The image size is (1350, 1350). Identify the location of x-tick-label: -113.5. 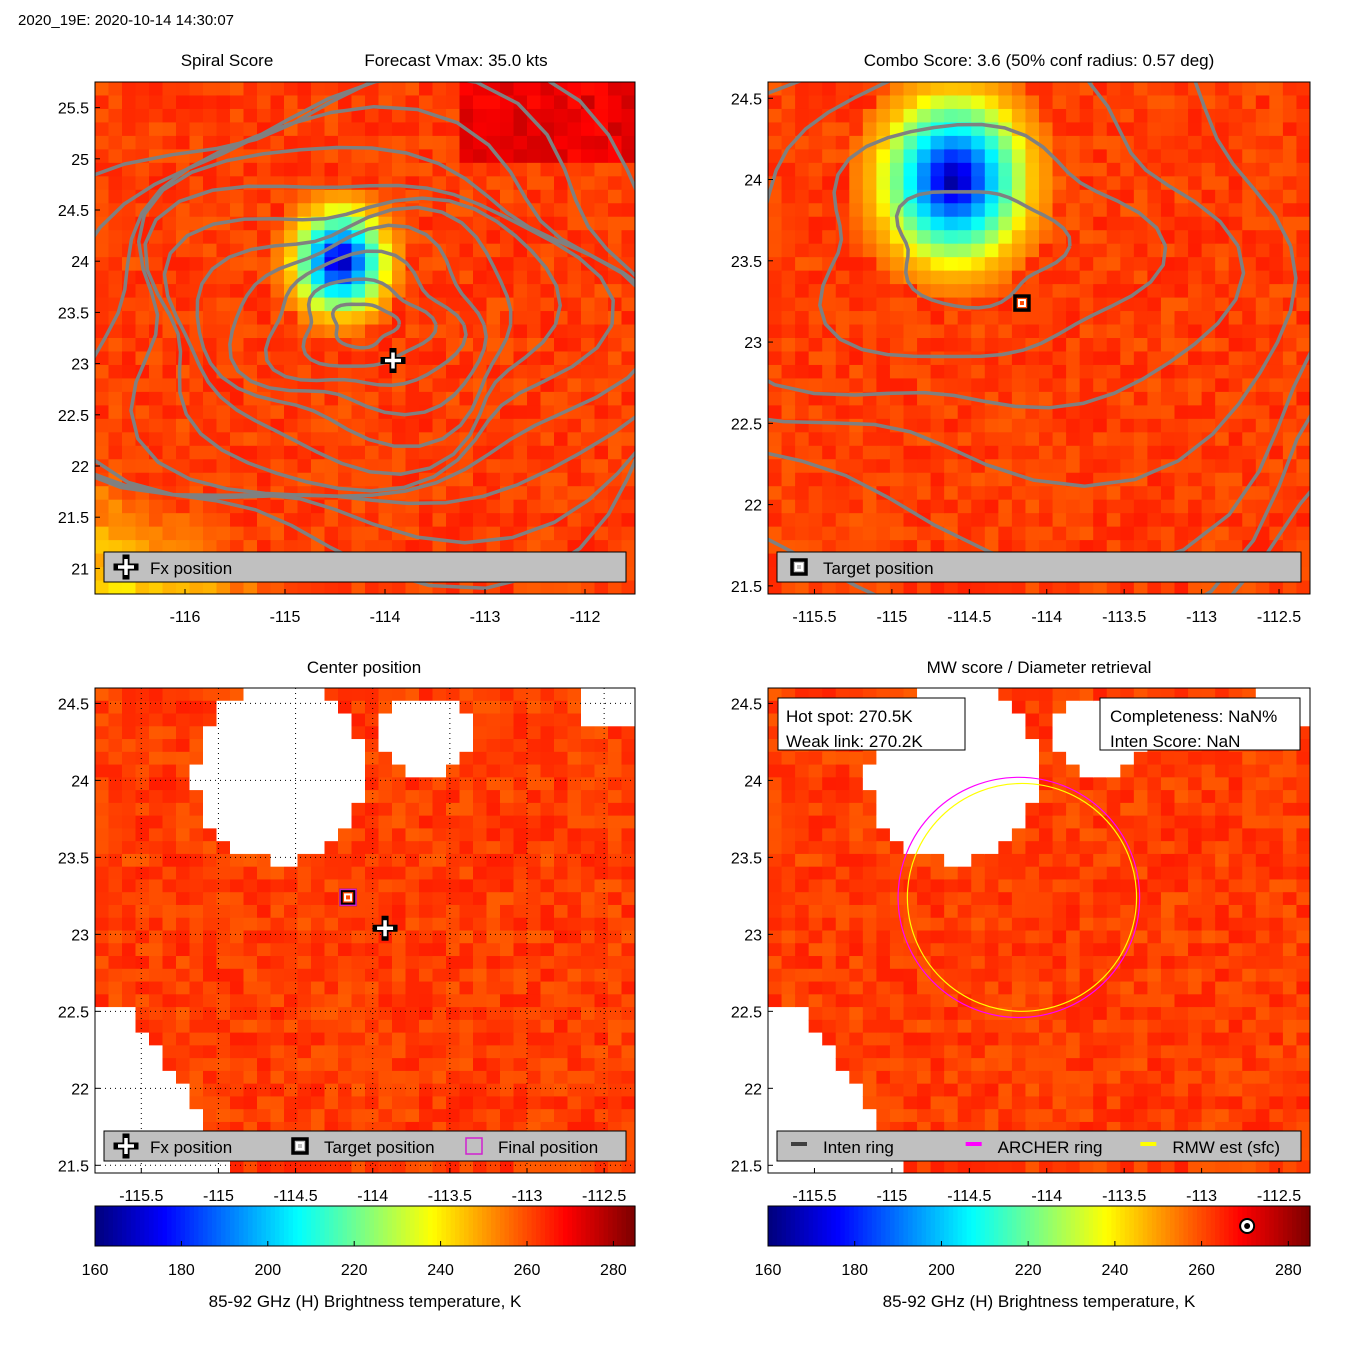
(450, 1196).